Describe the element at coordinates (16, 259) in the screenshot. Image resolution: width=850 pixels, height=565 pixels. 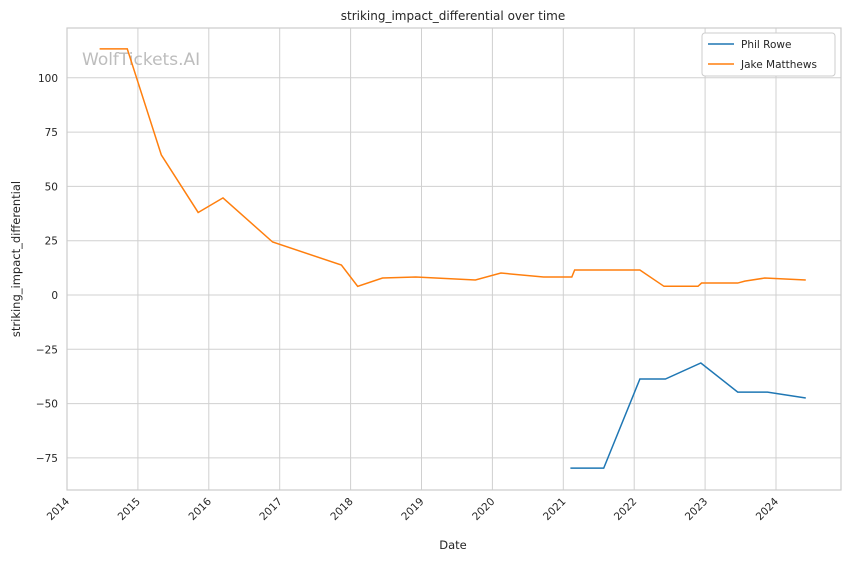
I see `y-axis-label: striking_impact_differential` at that location.